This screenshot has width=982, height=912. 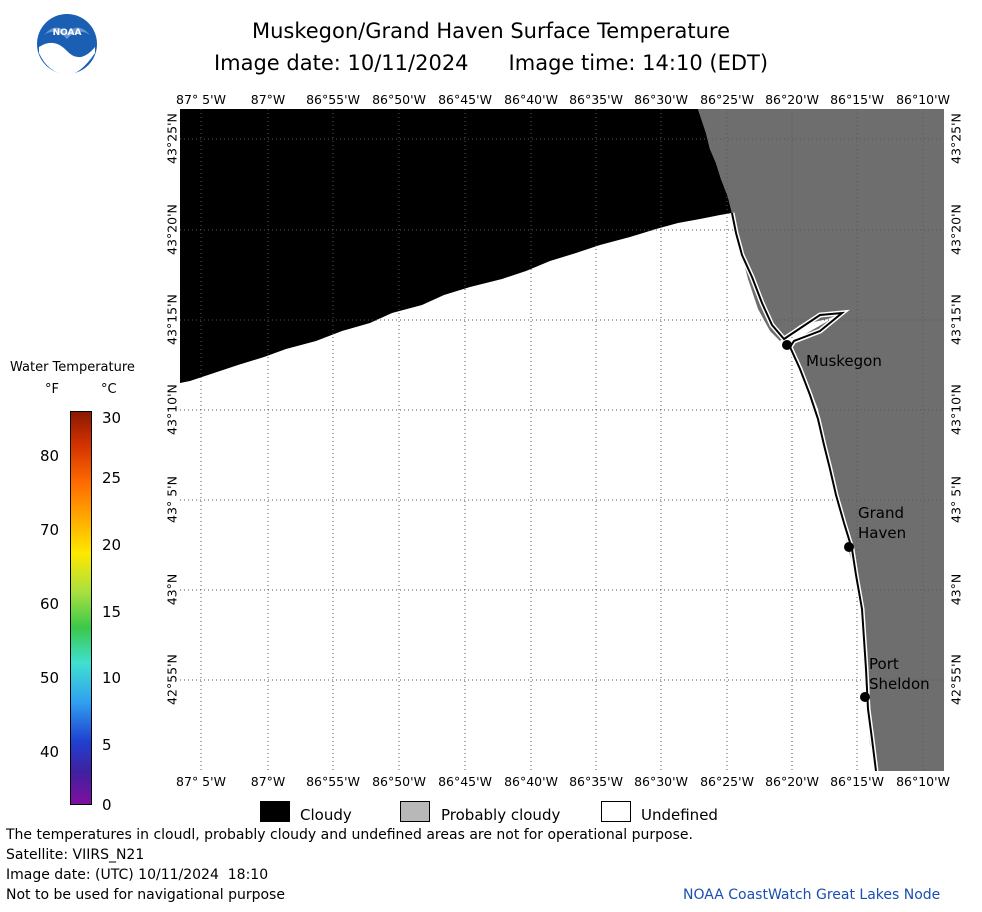 I want to click on grand-haven-marker, so click(x=849, y=547).